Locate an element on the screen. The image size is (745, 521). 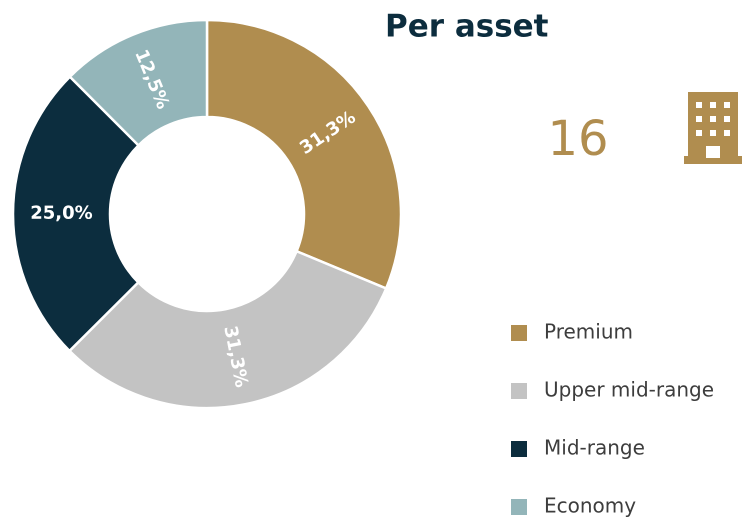
legend-label: Economy is located at coordinates (590, 506).